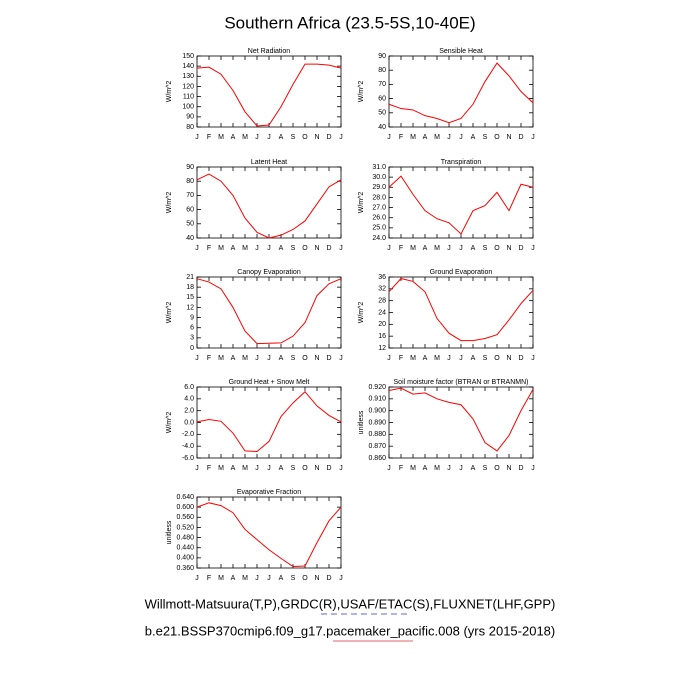  What do you see at coordinates (189, 422) in the screenshot?
I see `y-tick-label: 0.0` at bounding box center [189, 422].